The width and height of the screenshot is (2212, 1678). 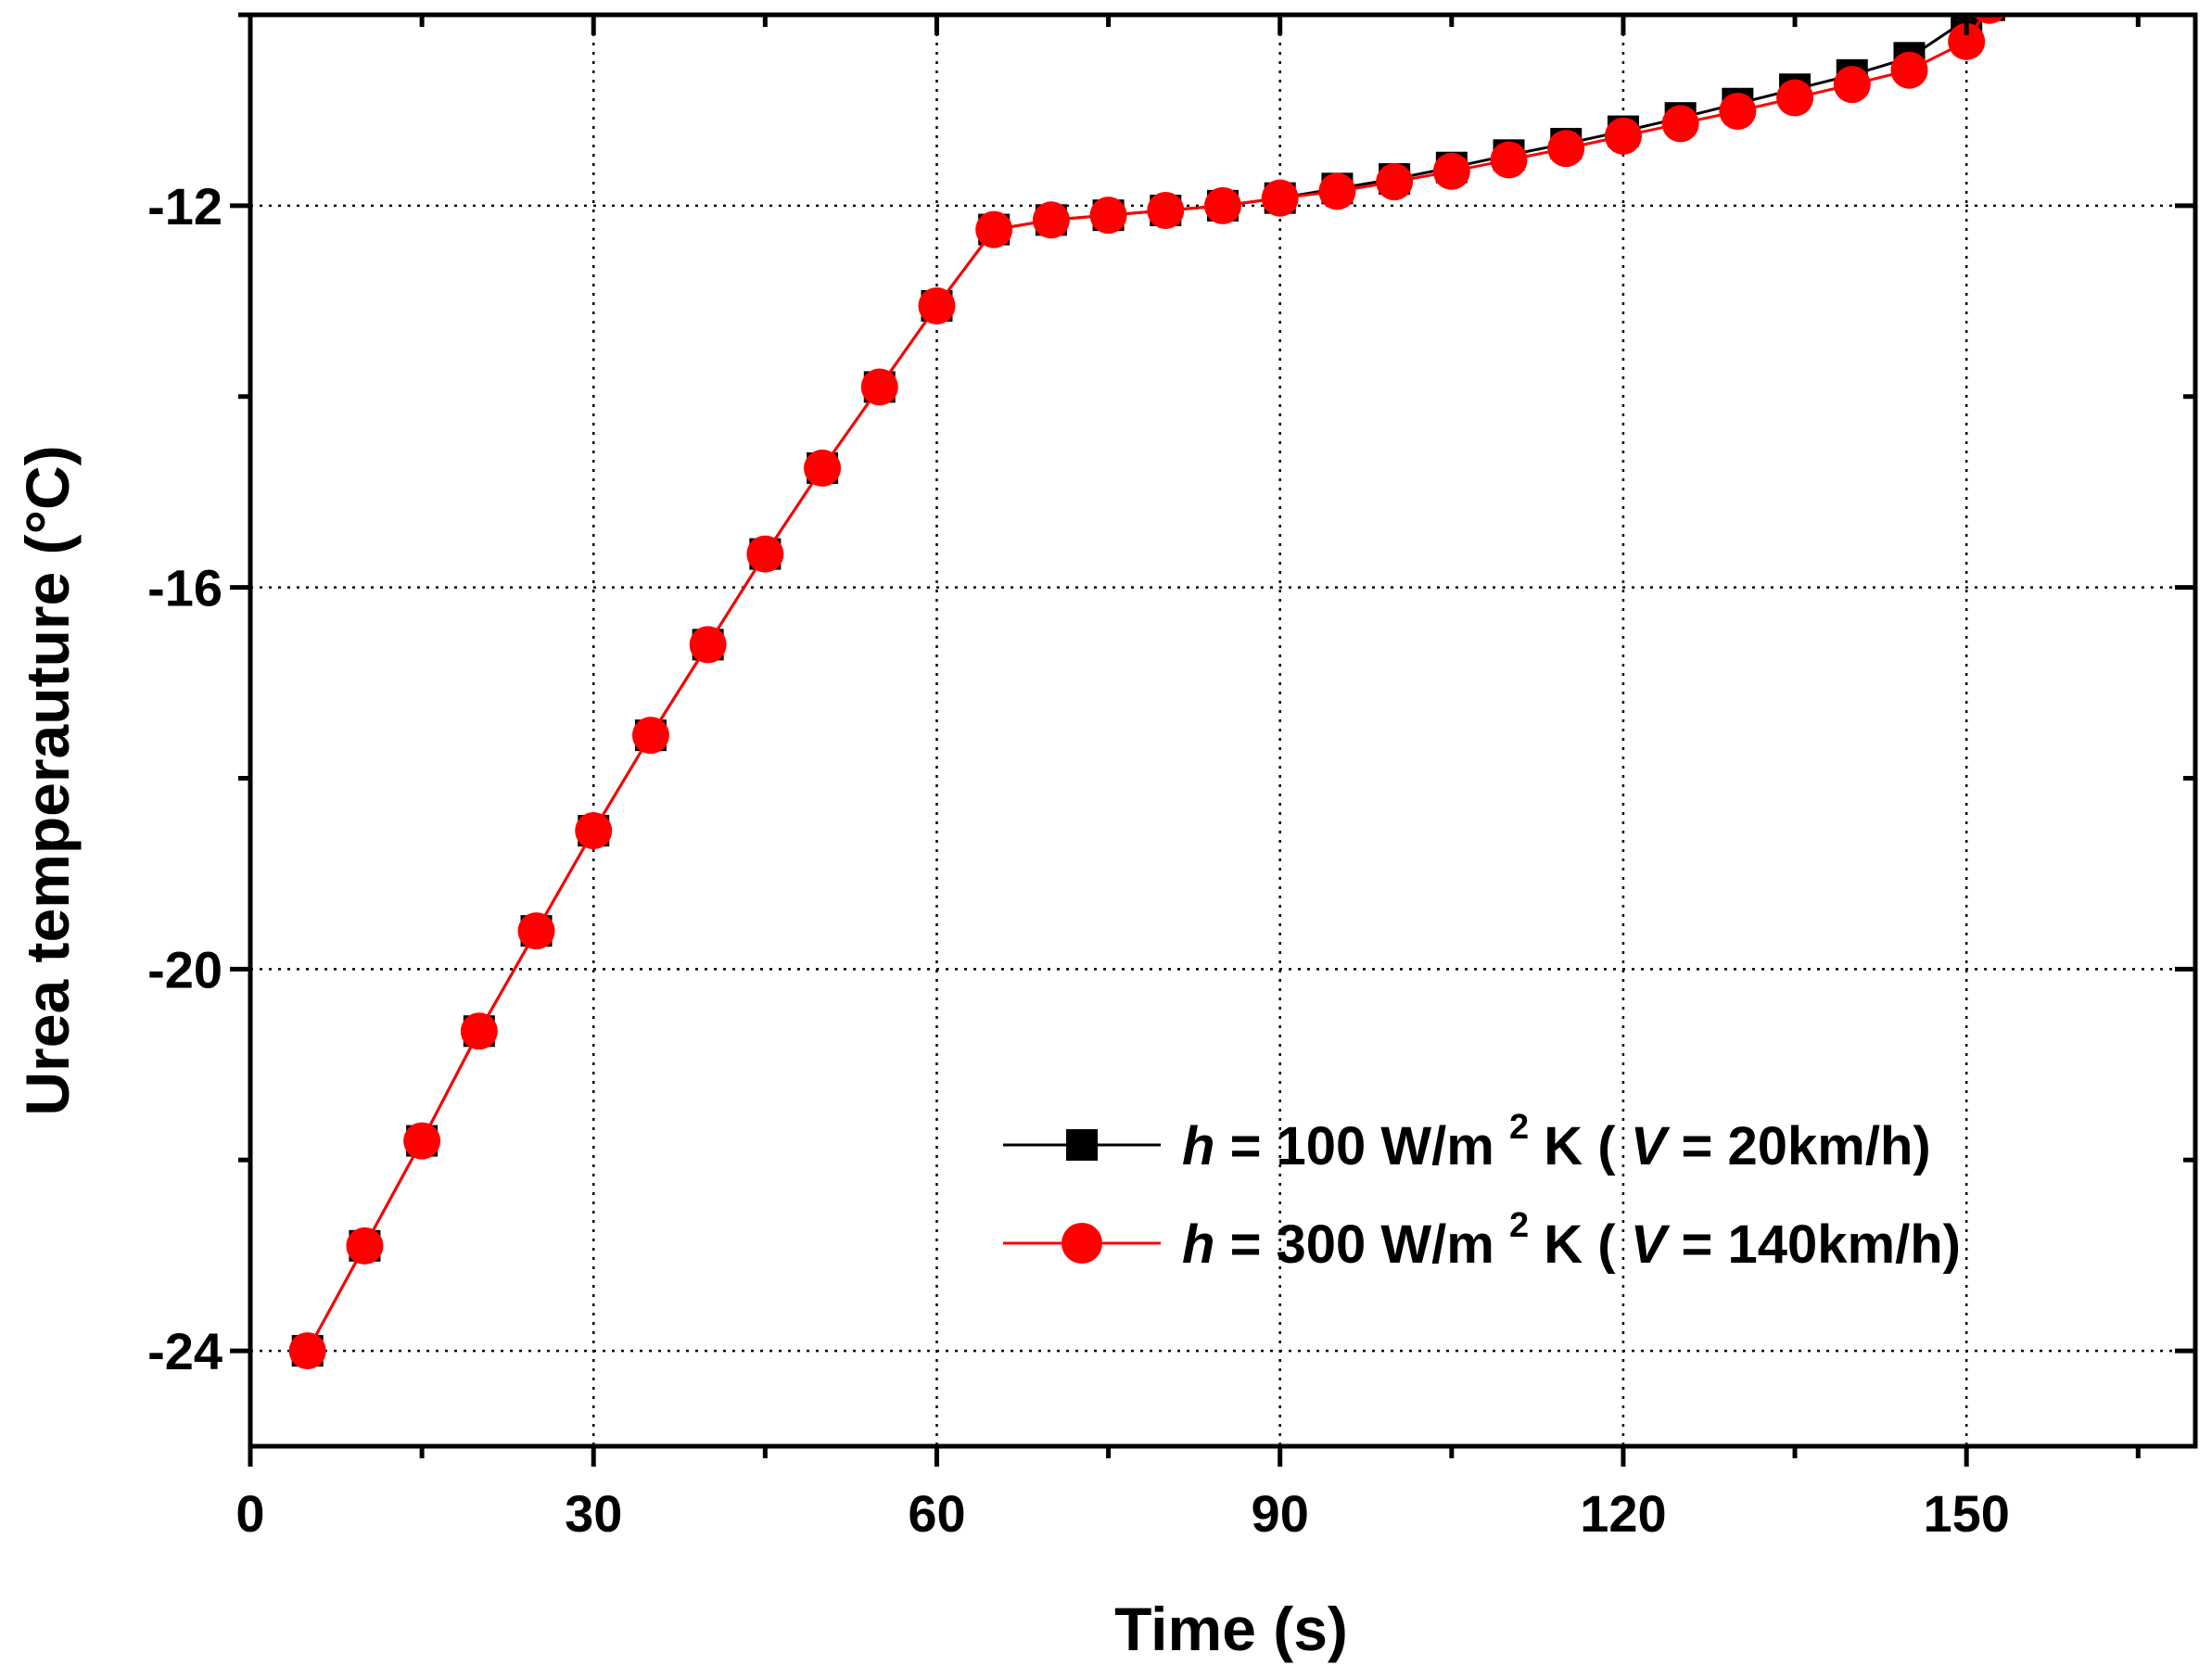 What do you see at coordinates (1280, 1513) in the screenshot?
I see `x-tick-label: 90` at bounding box center [1280, 1513].